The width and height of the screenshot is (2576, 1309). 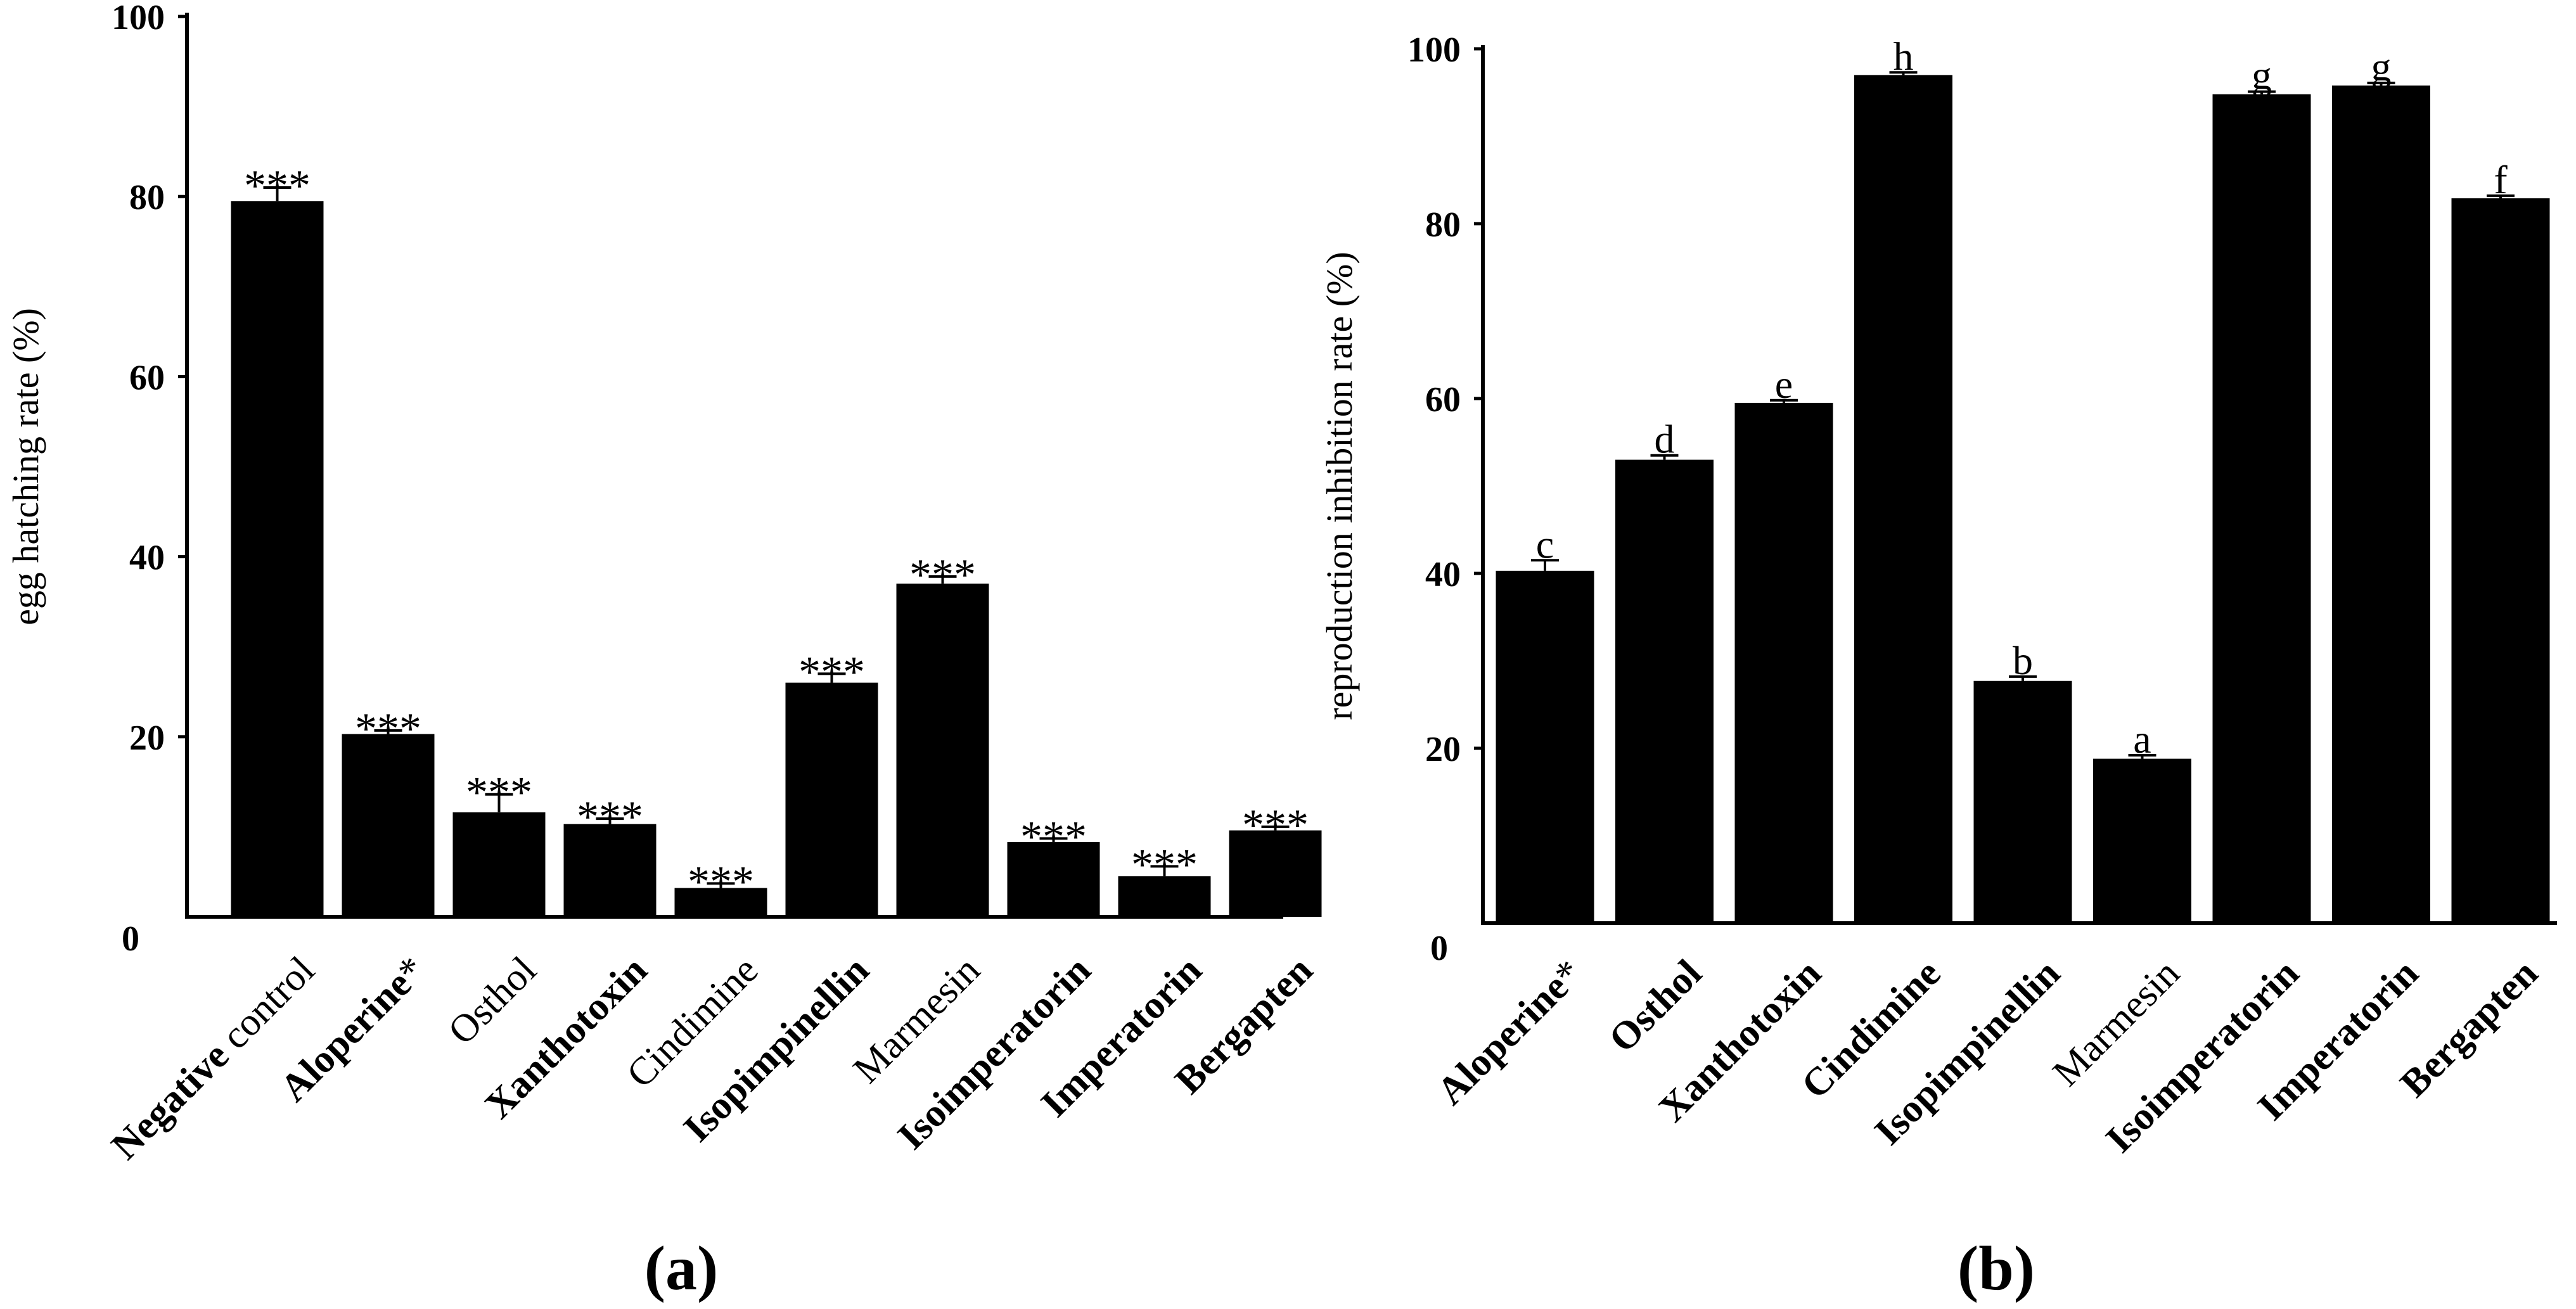 What do you see at coordinates (1443, 749) in the screenshot?
I see `panel-b-y-tick-label: 20` at bounding box center [1443, 749].